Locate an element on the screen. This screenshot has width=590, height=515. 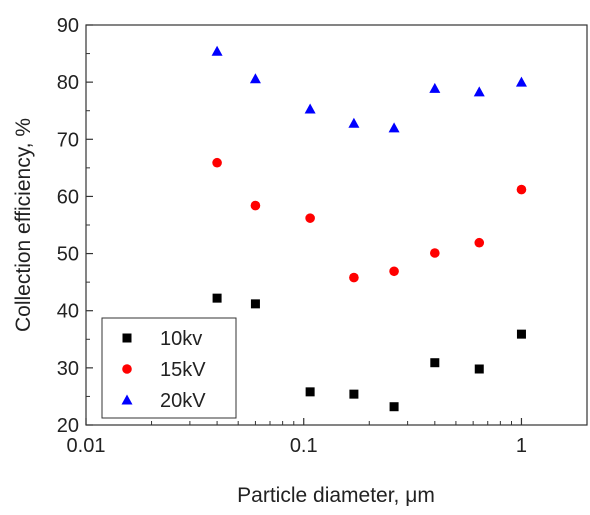
y-tick-label: 60 is located at coordinates (68, 197).